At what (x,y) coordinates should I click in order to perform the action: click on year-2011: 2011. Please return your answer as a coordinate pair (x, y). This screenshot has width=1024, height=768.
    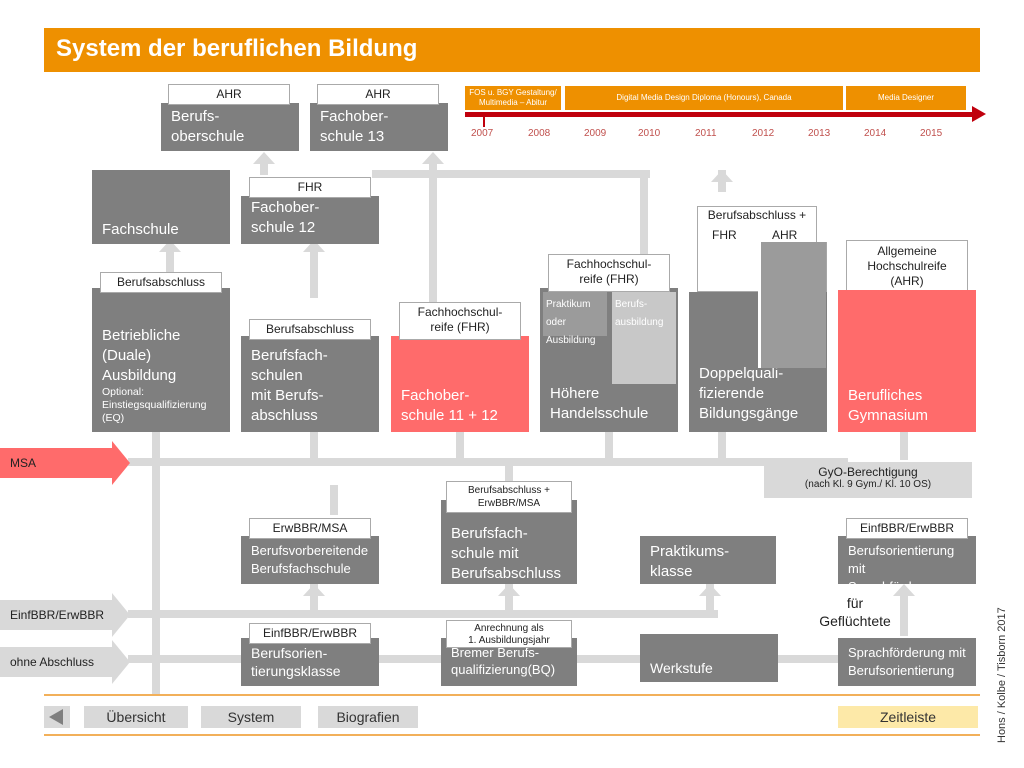
    Looking at the image, I should click on (706, 133).